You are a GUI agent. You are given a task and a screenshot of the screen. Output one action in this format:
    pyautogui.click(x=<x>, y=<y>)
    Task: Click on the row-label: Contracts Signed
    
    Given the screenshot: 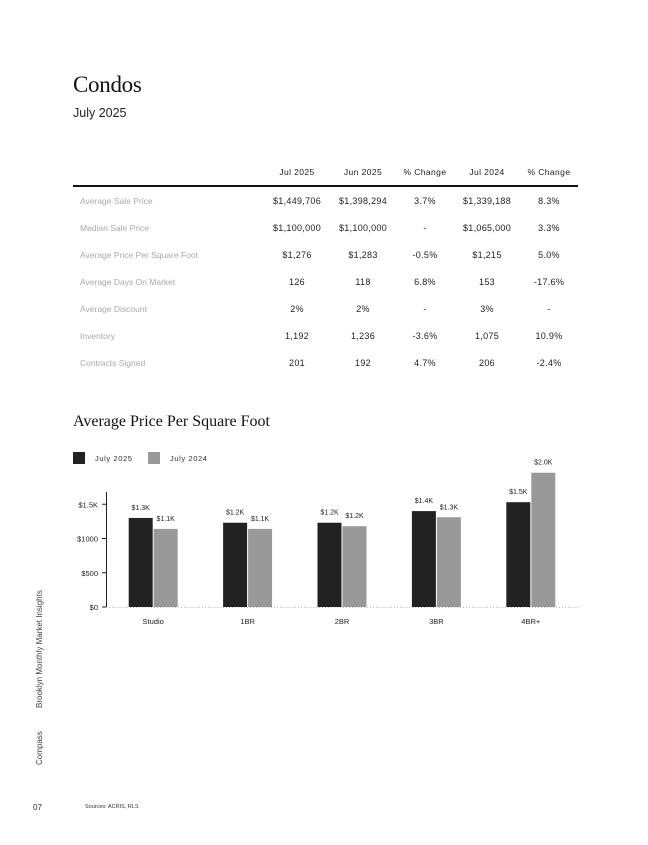 What is the action you would take?
    pyautogui.click(x=113, y=363)
    